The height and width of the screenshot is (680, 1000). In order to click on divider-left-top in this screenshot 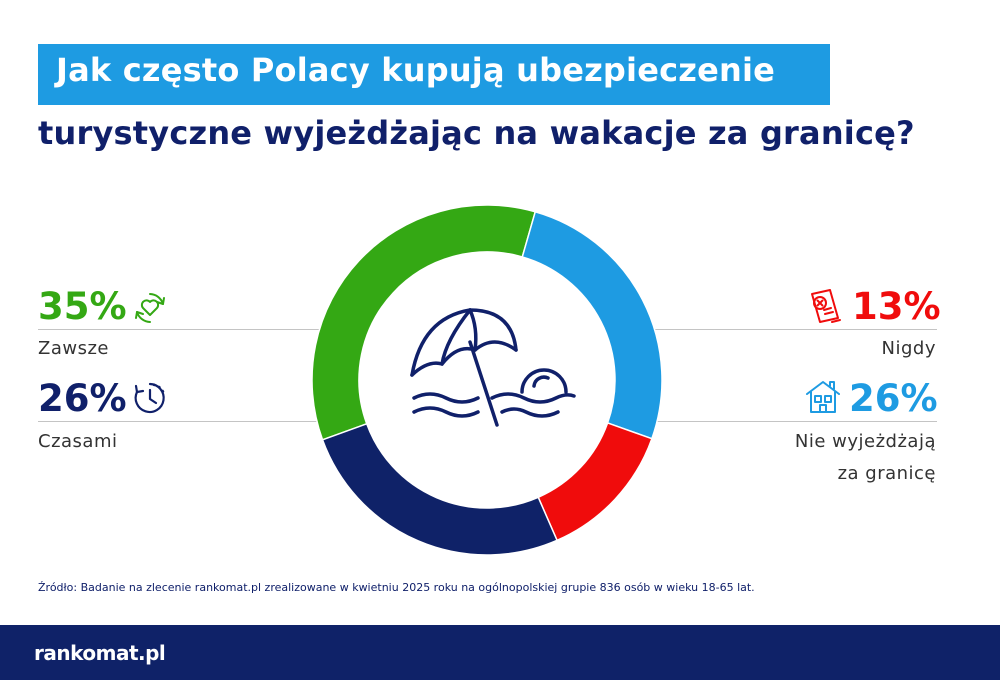, I will do `click(188, 329)`.